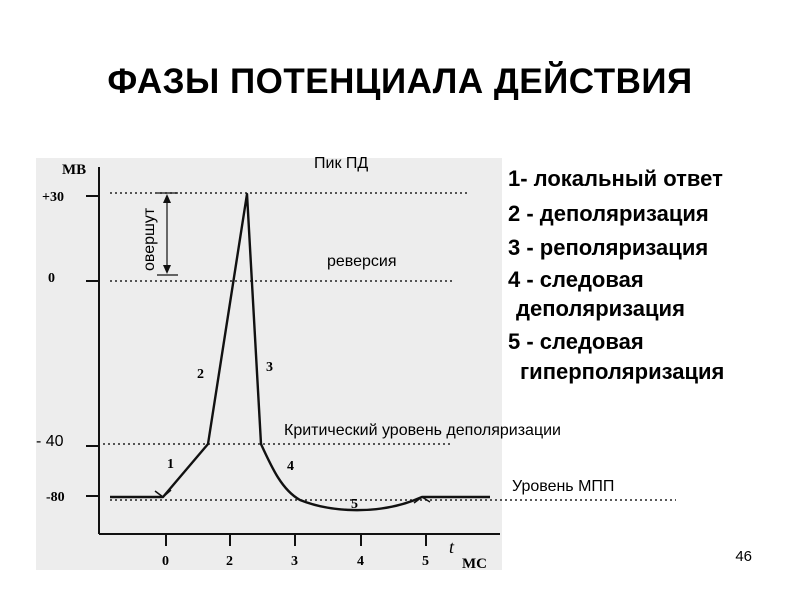 The height and width of the screenshot is (600, 800). I want to click on legend-item-1: 1- локальный ответ, so click(615, 178).